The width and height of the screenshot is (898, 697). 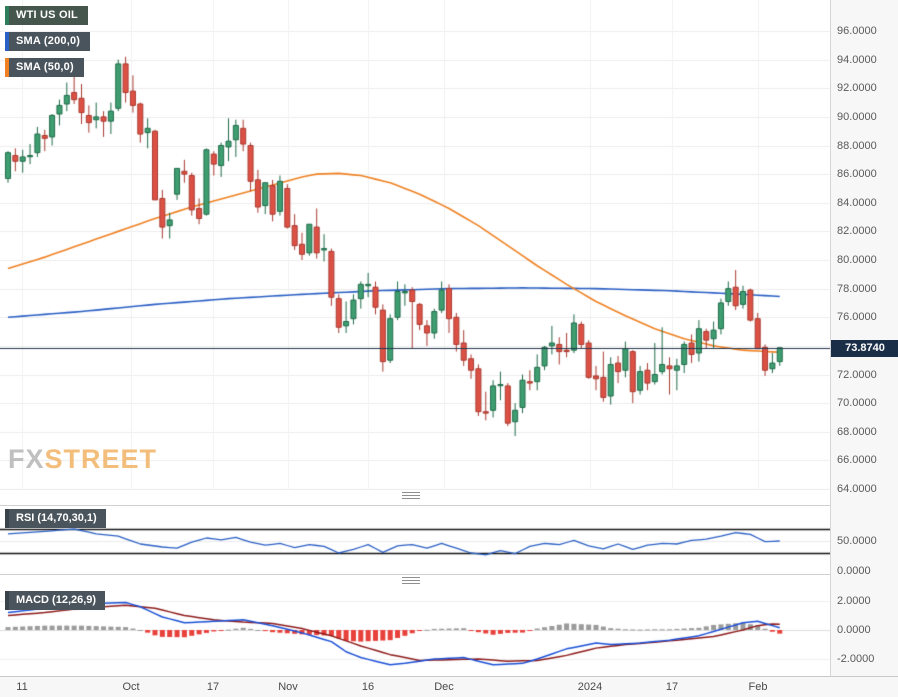 I want to click on chart-legend: WTI US OIL SMA (200,0) SMA (50,0), so click(x=48, y=41).